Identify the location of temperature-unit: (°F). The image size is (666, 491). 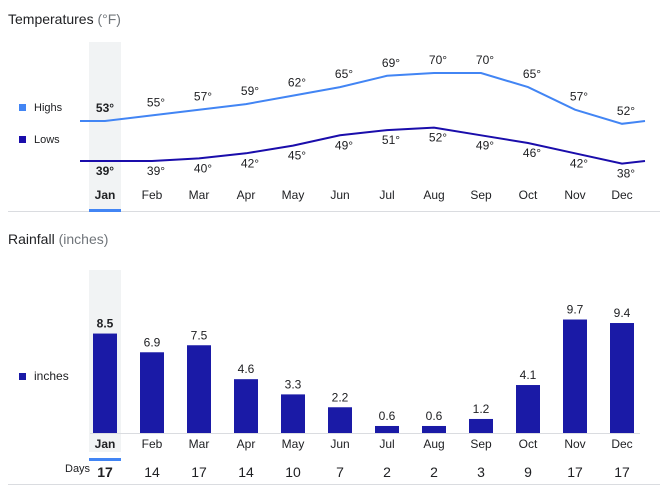
(109, 19).